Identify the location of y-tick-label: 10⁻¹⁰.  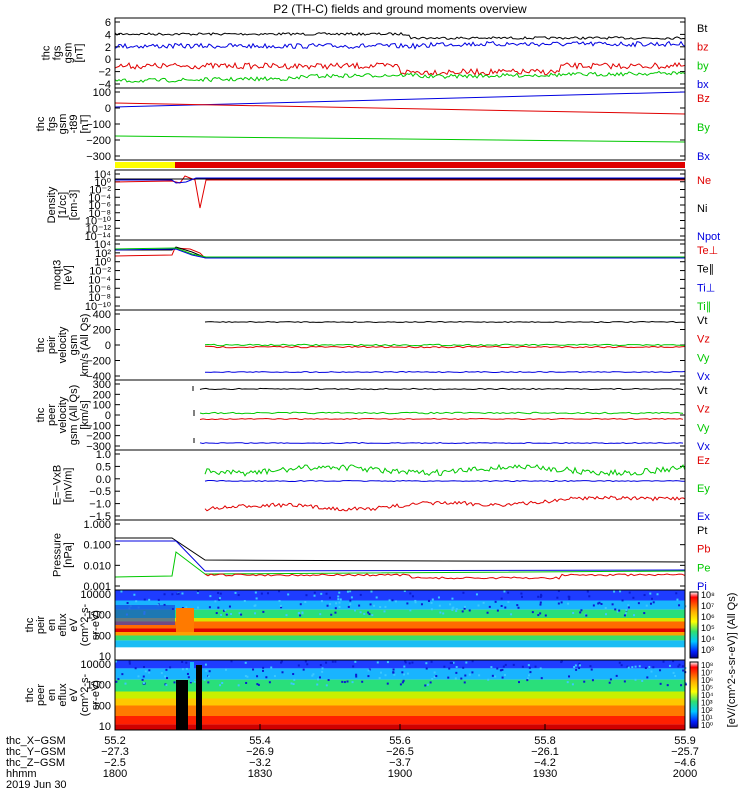
(98, 222).